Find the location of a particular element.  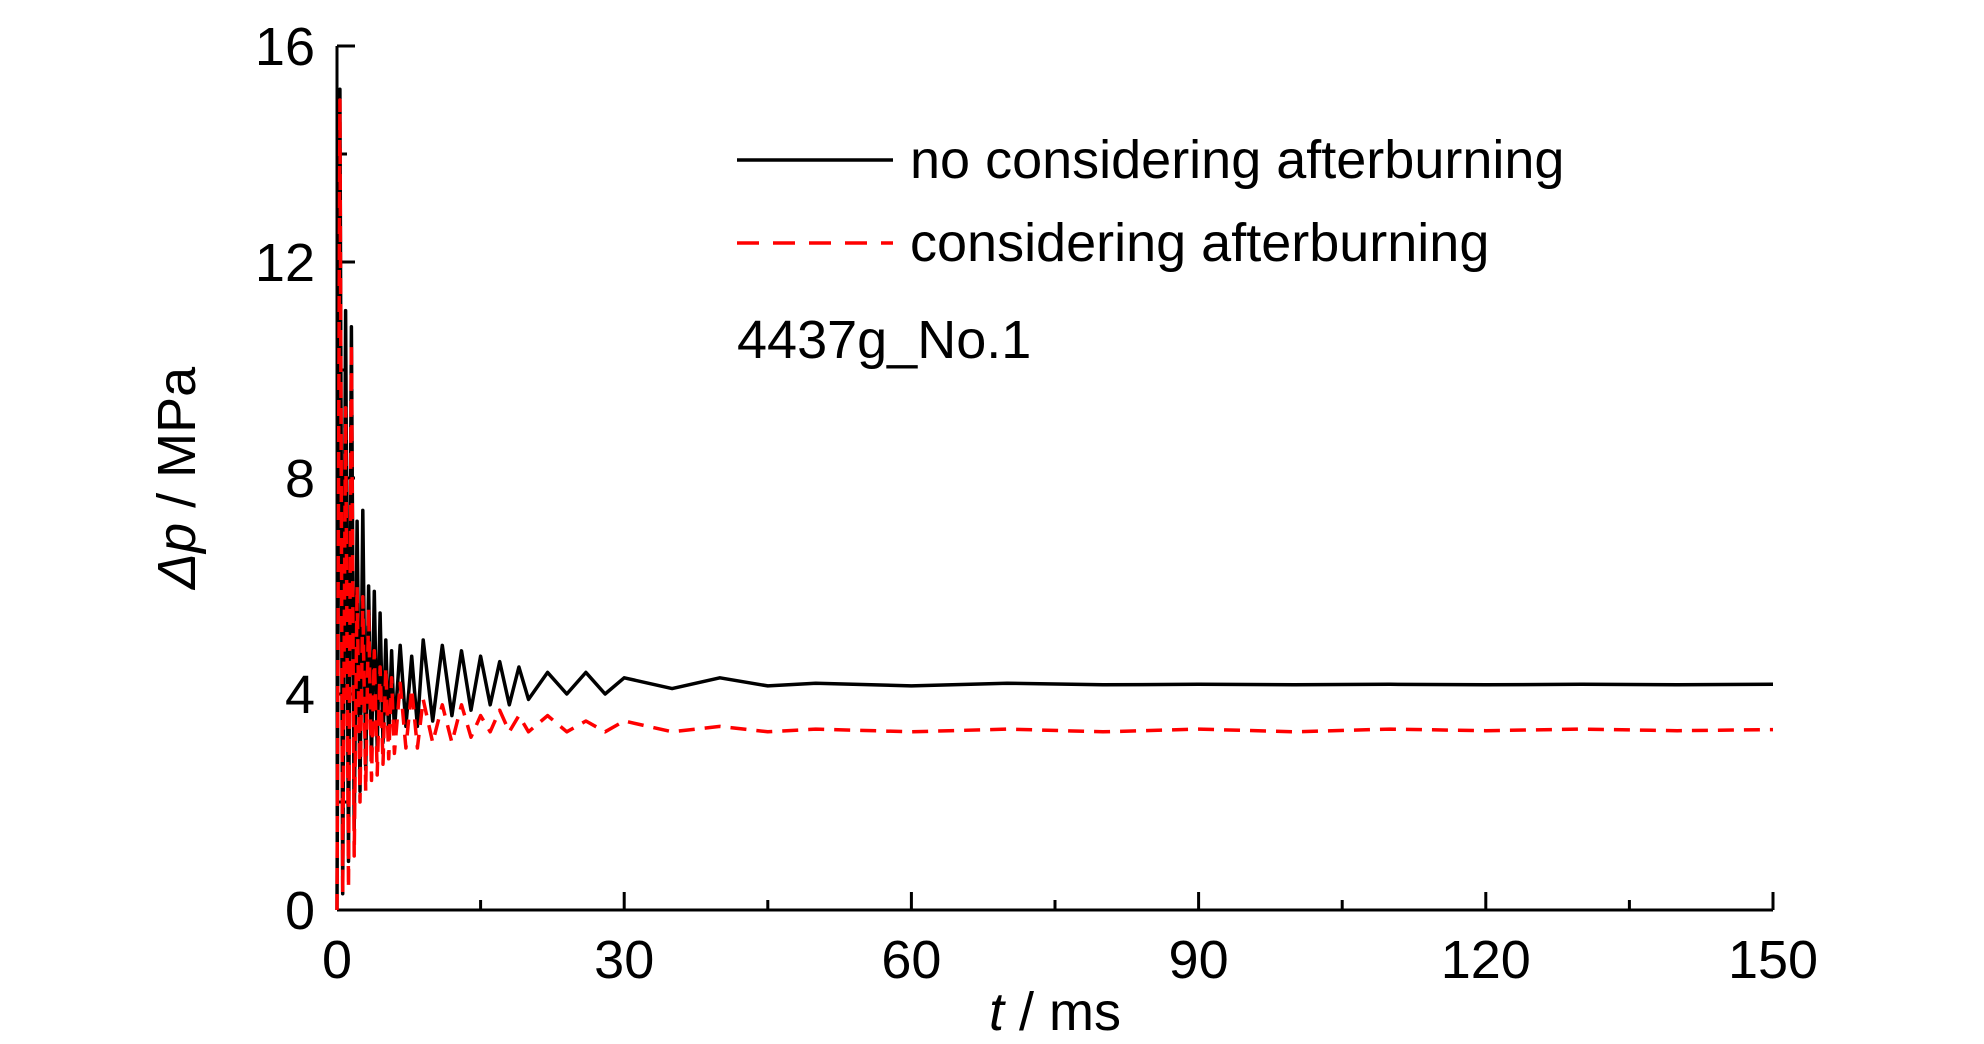

legend-label-1: no considering afterburning is located at coordinates (1237, 160).